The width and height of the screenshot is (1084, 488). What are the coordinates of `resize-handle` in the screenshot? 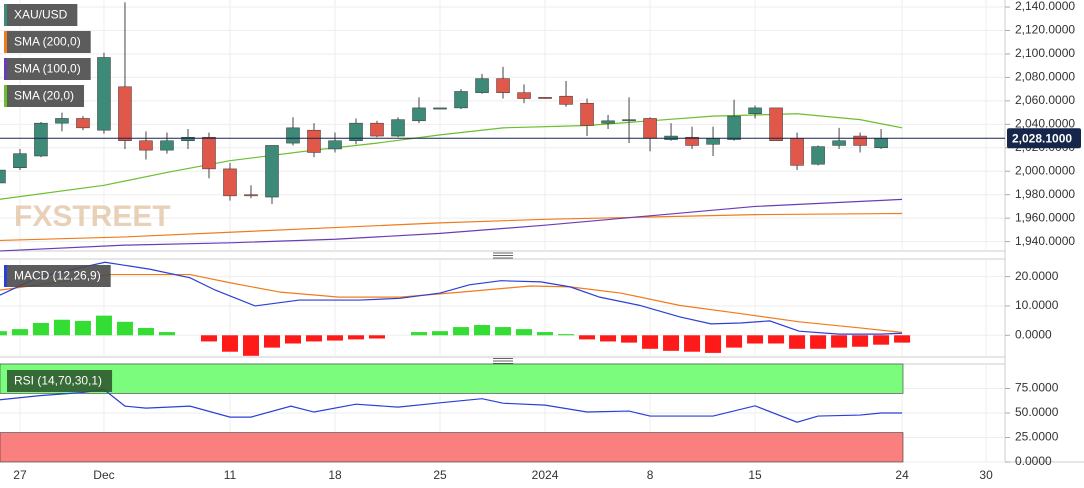 It's located at (503, 308).